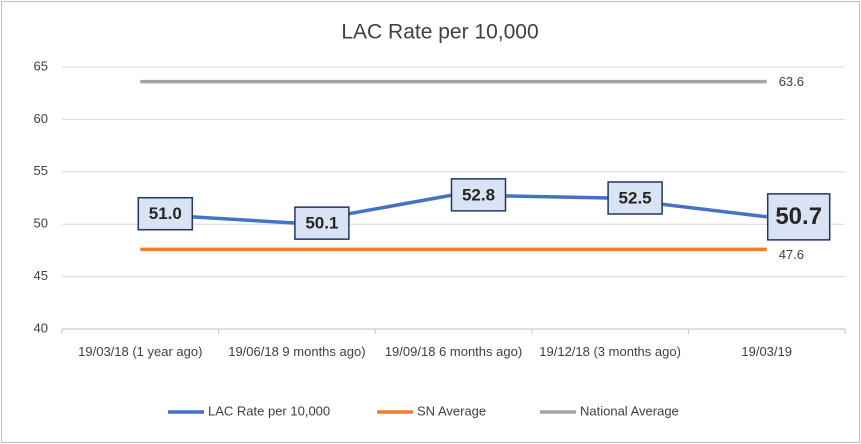 This screenshot has width=861, height=444. Describe the element at coordinates (41, 275) in the screenshot. I see `y-tick-label: 45` at that location.